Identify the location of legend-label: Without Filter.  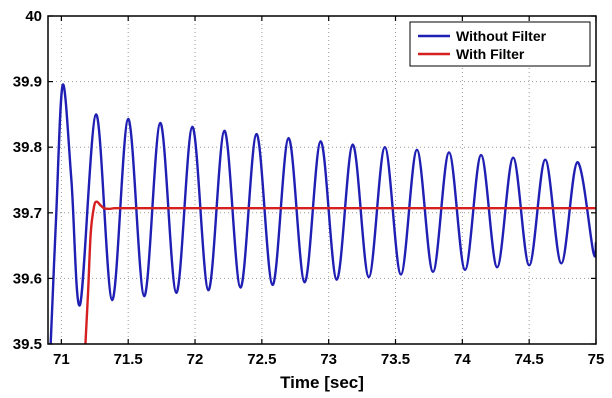
(501, 36).